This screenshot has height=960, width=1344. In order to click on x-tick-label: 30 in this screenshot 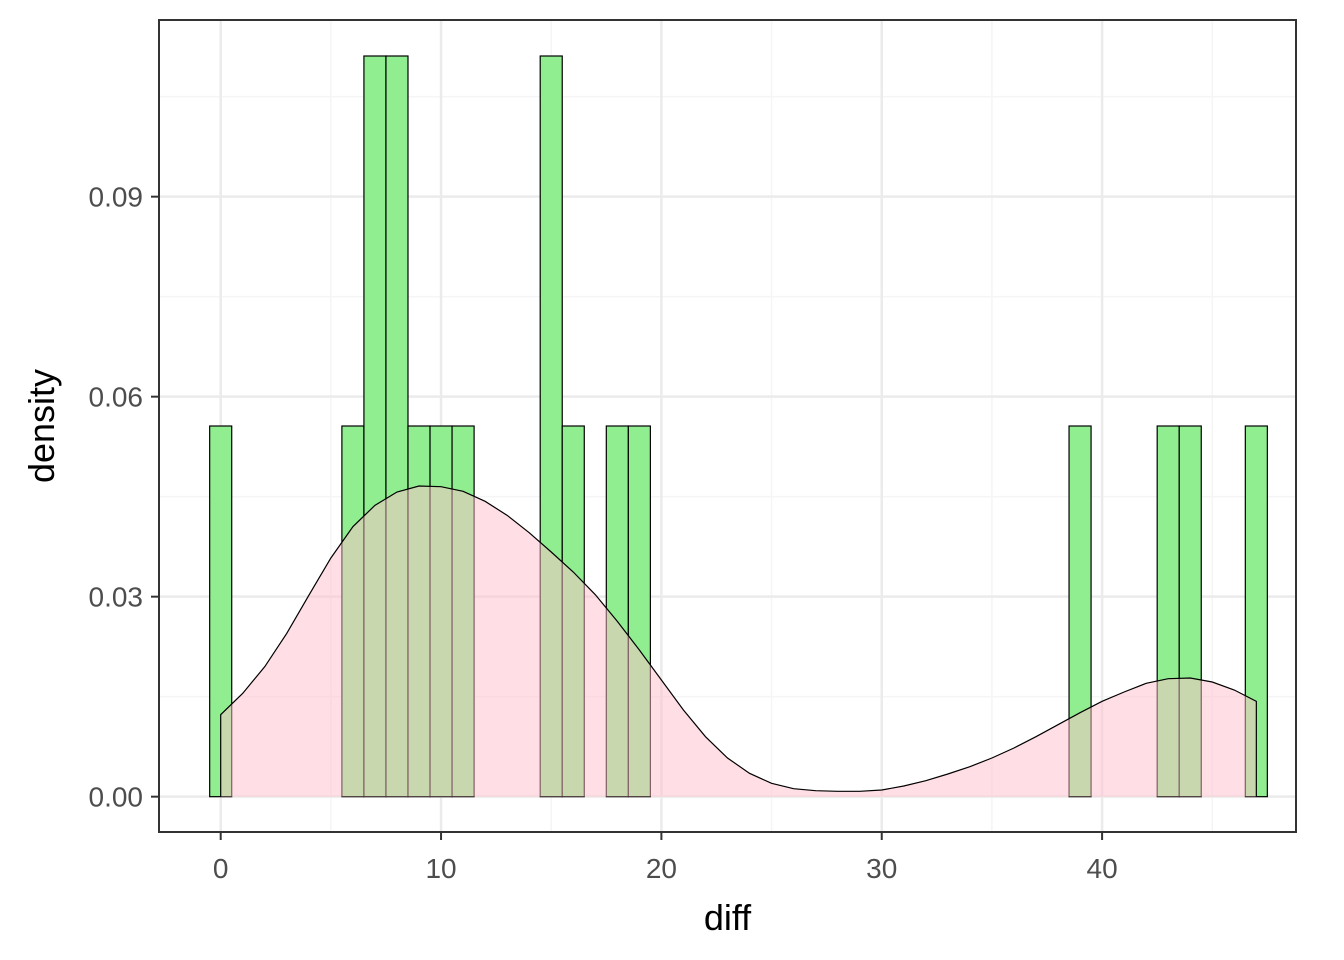, I will do `click(881, 868)`.